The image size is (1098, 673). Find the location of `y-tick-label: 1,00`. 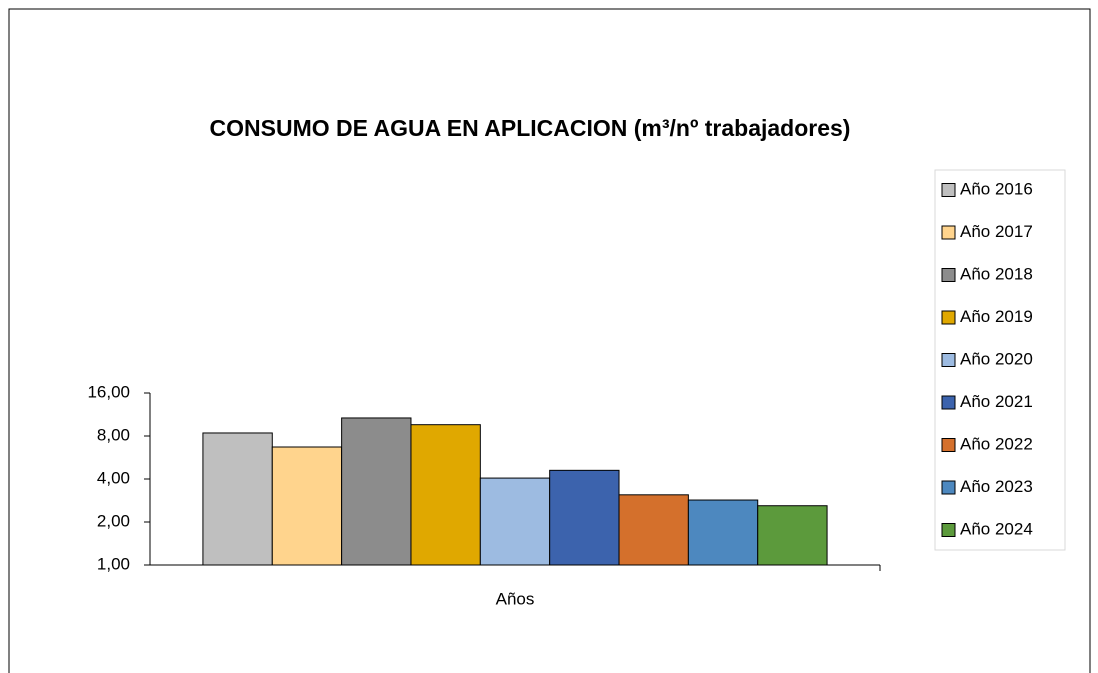

y-tick-label: 1,00 is located at coordinates (113, 563).